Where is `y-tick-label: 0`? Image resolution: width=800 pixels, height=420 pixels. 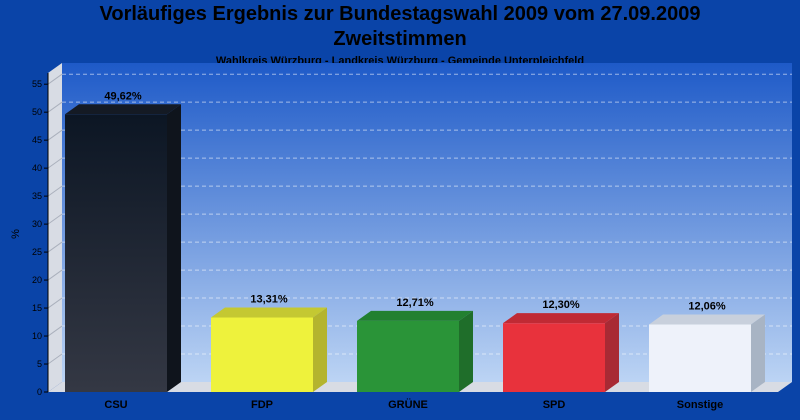
y-tick-label: 0 is located at coordinates (39, 392).